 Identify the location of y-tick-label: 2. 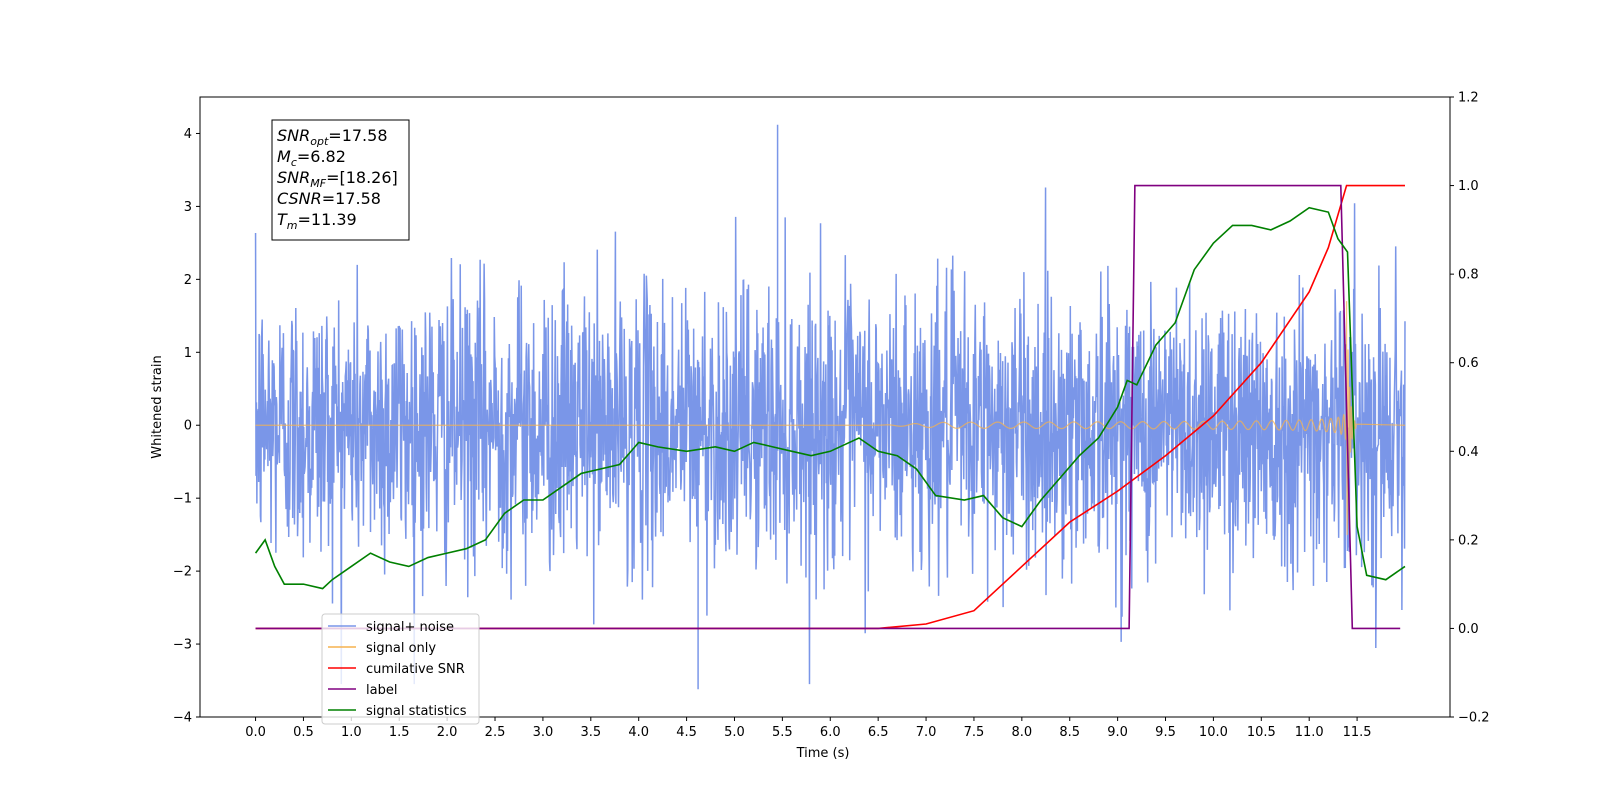
(188, 280).